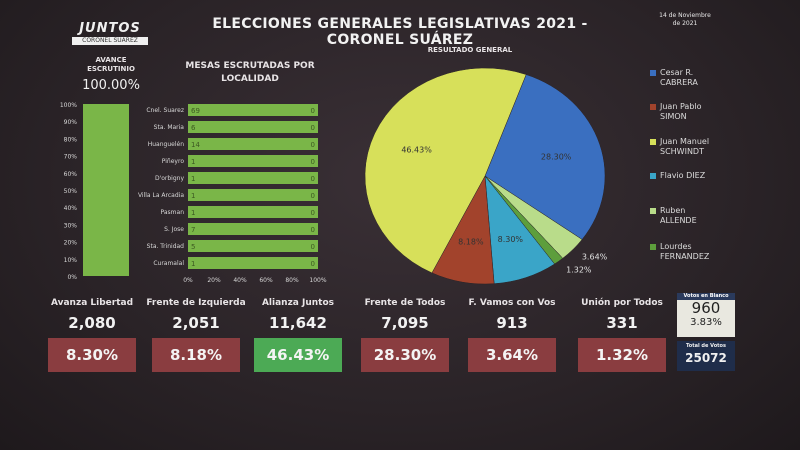 This screenshot has height=450, width=800. Describe the element at coordinates (622, 323) in the screenshot. I see `party-votes: 331` at that location.